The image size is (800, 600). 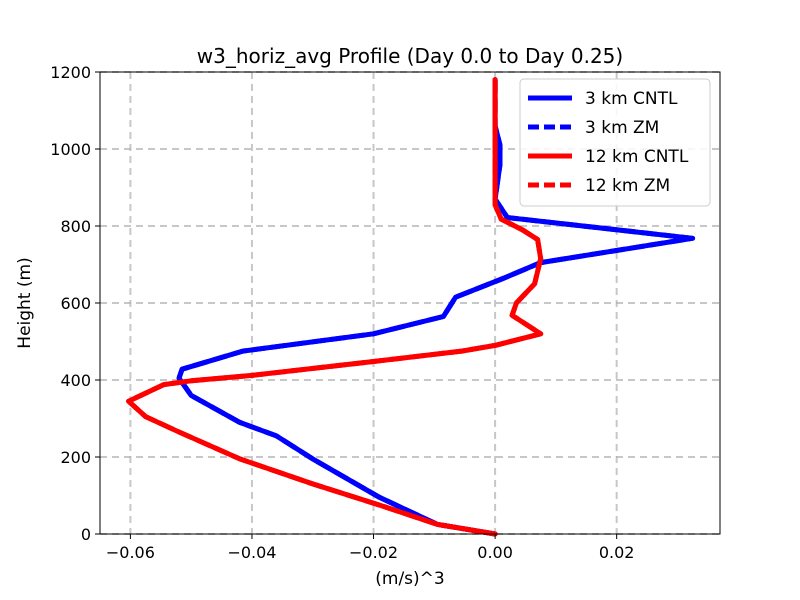 What do you see at coordinates (251, 552) in the screenshot?
I see `x-tick-label: −0.04` at bounding box center [251, 552].